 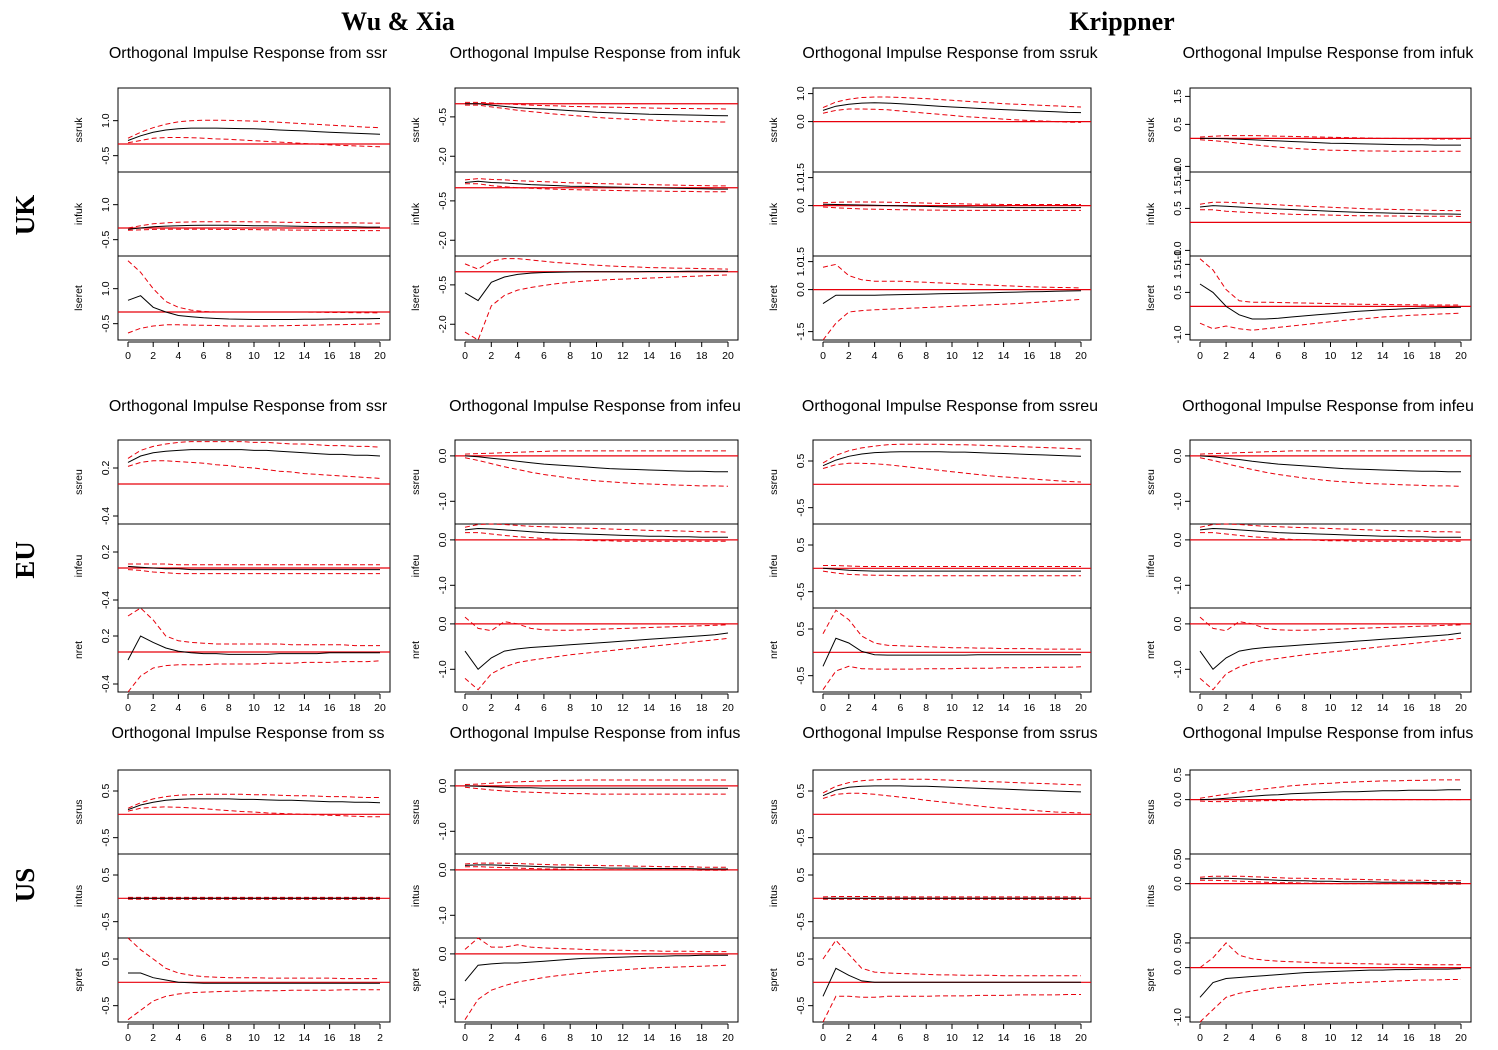 I want to click on chart-title: Orthogonal Impulse Response from infus, so click(x=595, y=733).